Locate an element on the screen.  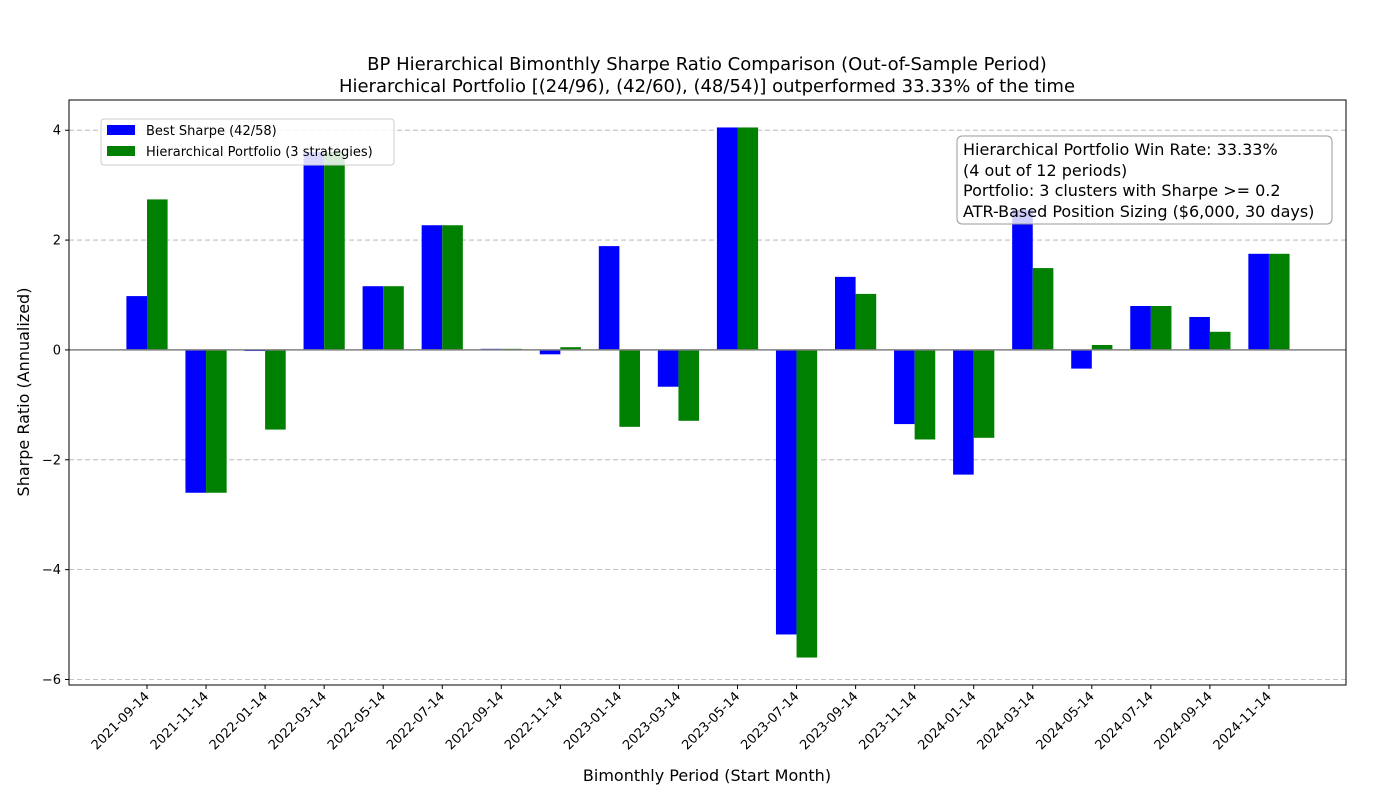
y-axis-label: Sharpe Ratio (Annualized) is located at coordinates (23, 392).